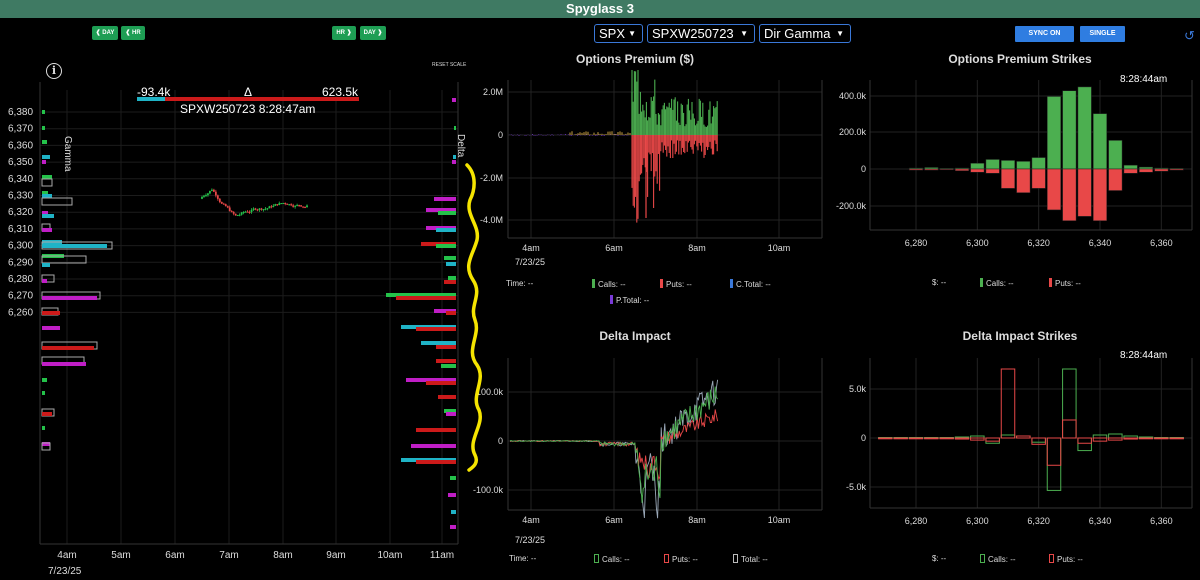  I want to click on sync-button: SYNC ON, so click(1044, 34).